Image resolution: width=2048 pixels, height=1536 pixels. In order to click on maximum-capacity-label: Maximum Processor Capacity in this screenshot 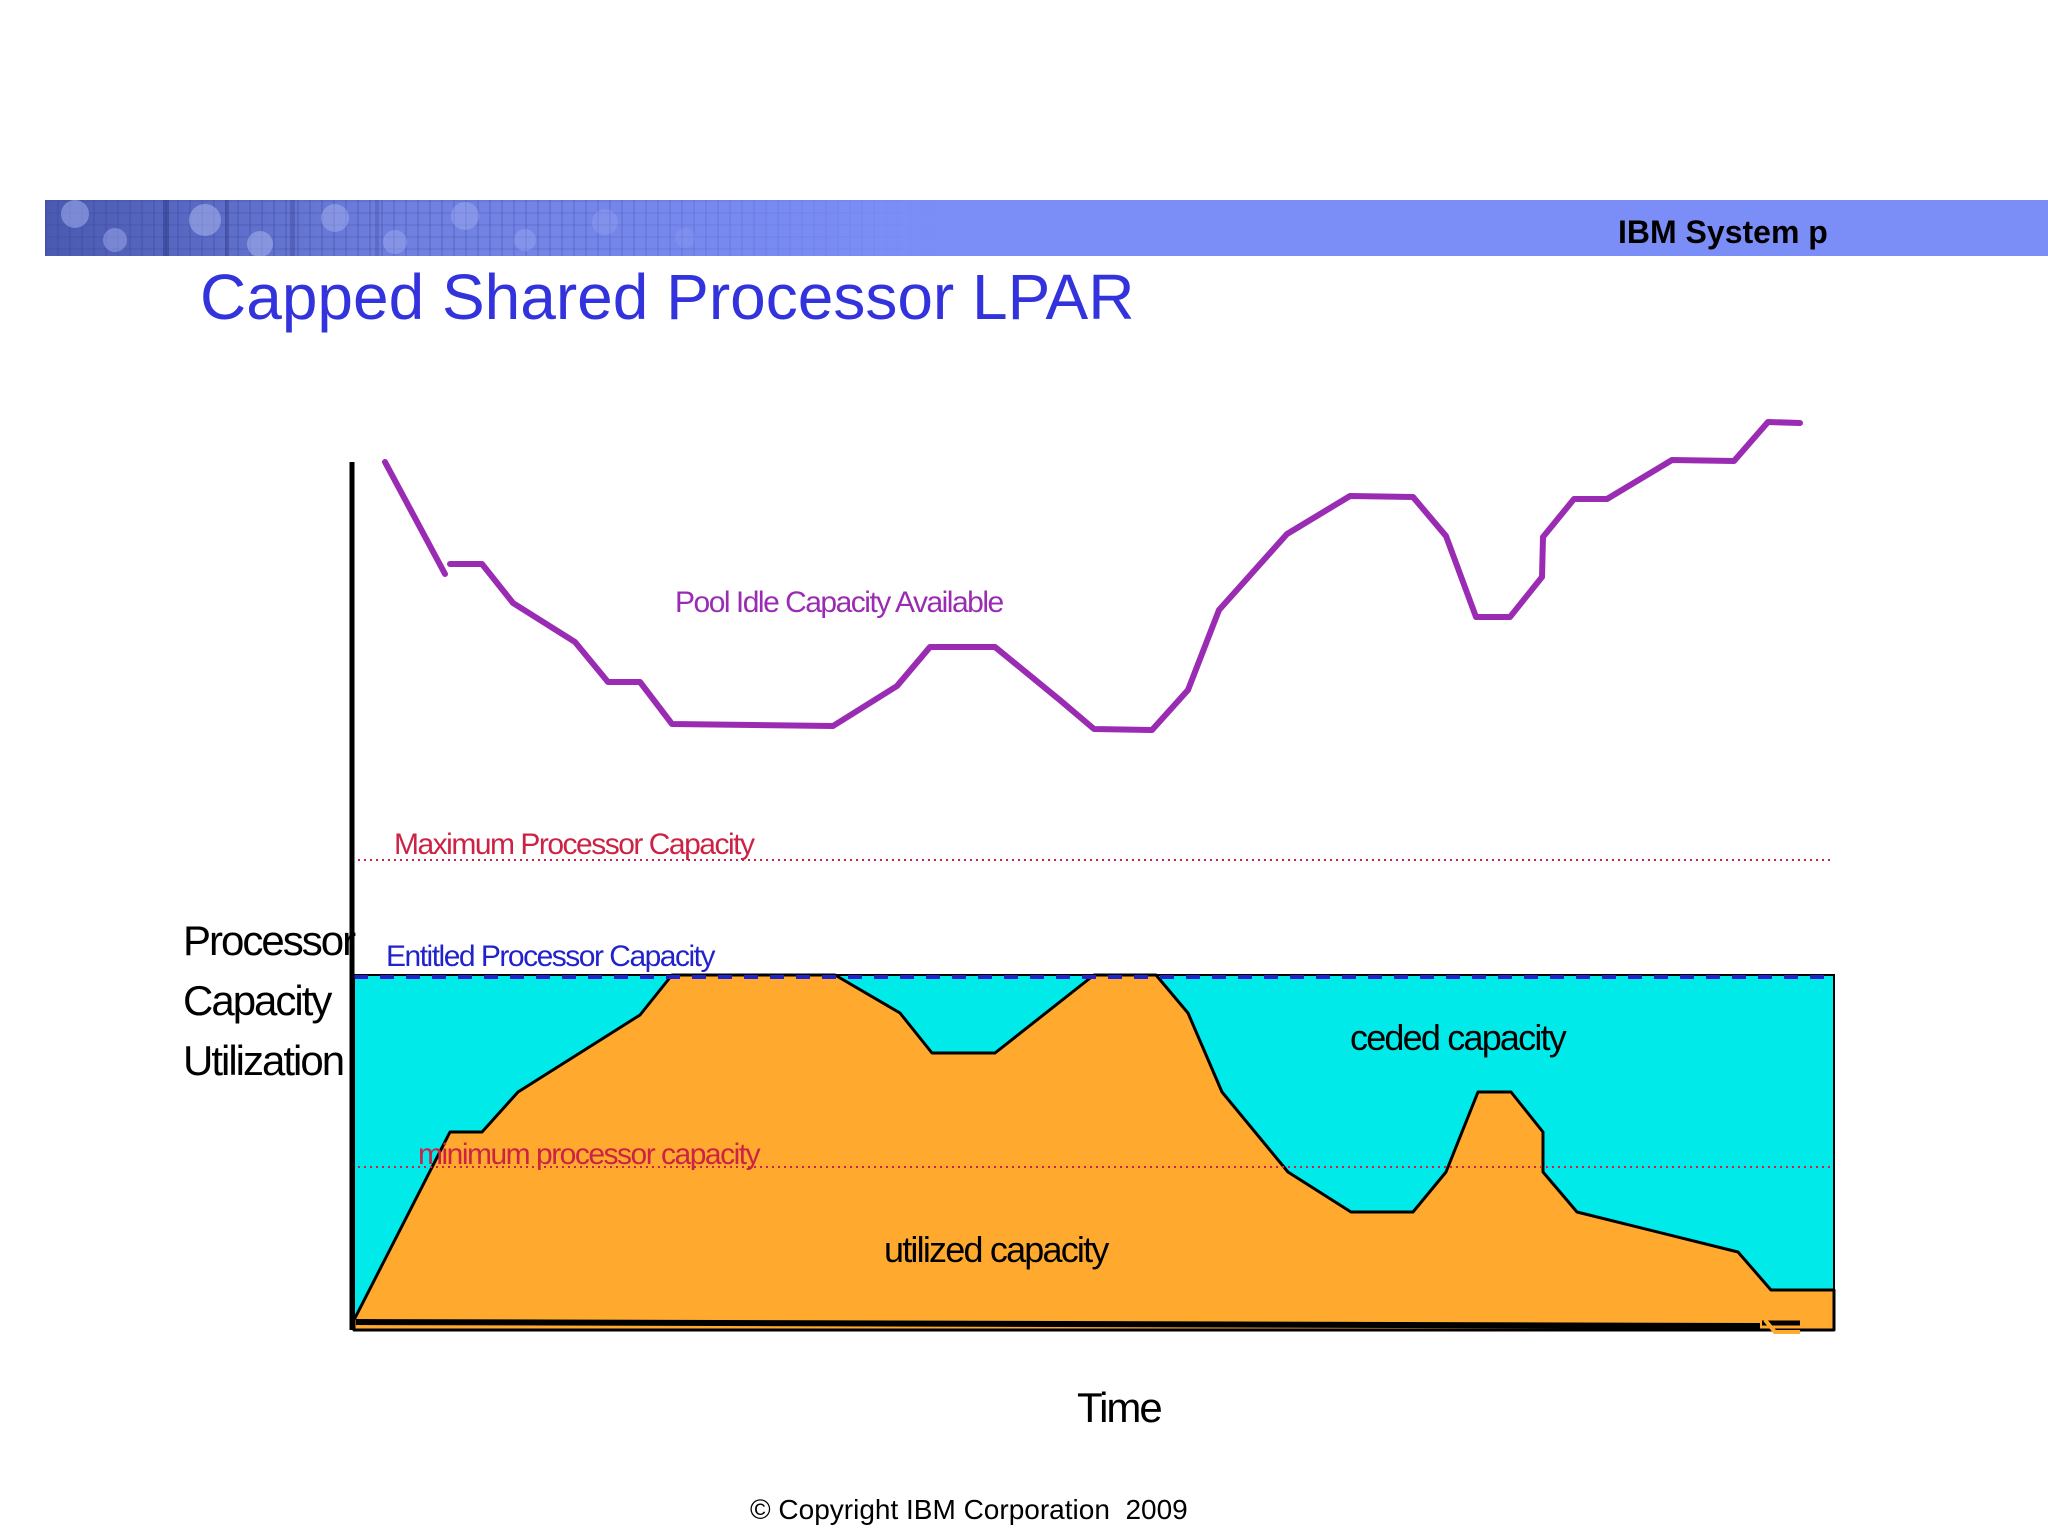, I will do `click(574, 844)`.